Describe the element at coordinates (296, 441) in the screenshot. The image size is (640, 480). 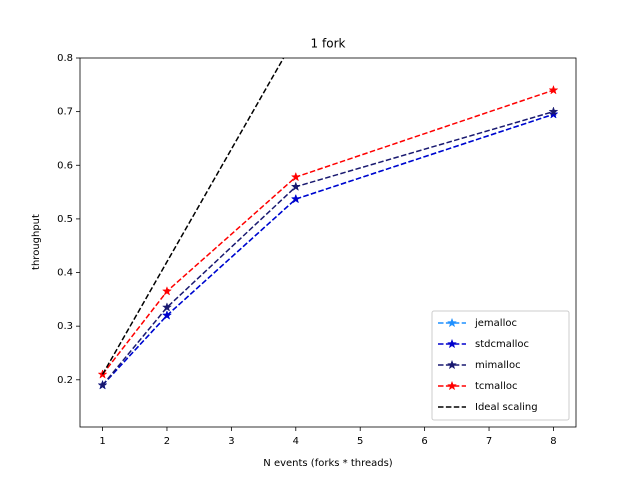
I see `x-tick-label: 4` at that location.